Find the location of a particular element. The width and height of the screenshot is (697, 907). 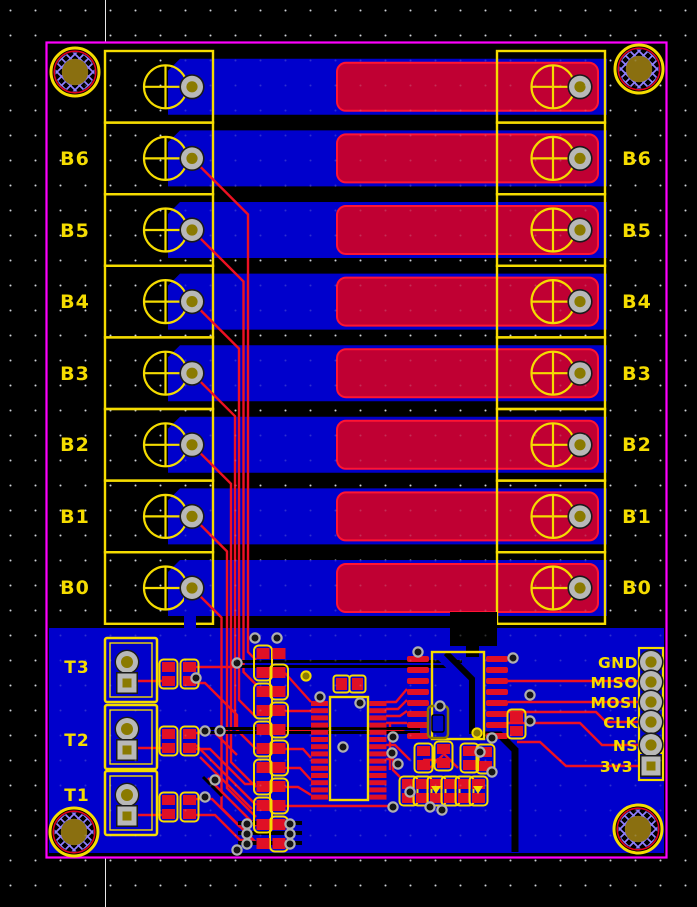

black-trace-chip-top is located at coordinates (472, 634).